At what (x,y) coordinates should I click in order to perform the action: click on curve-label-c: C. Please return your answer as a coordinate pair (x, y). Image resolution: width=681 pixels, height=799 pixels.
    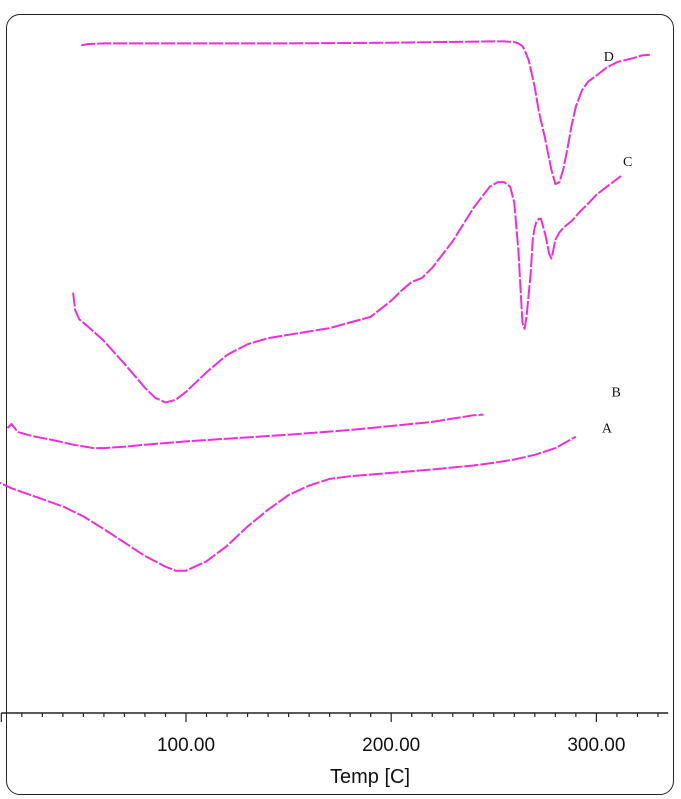
    Looking at the image, I should click on (627, 162).